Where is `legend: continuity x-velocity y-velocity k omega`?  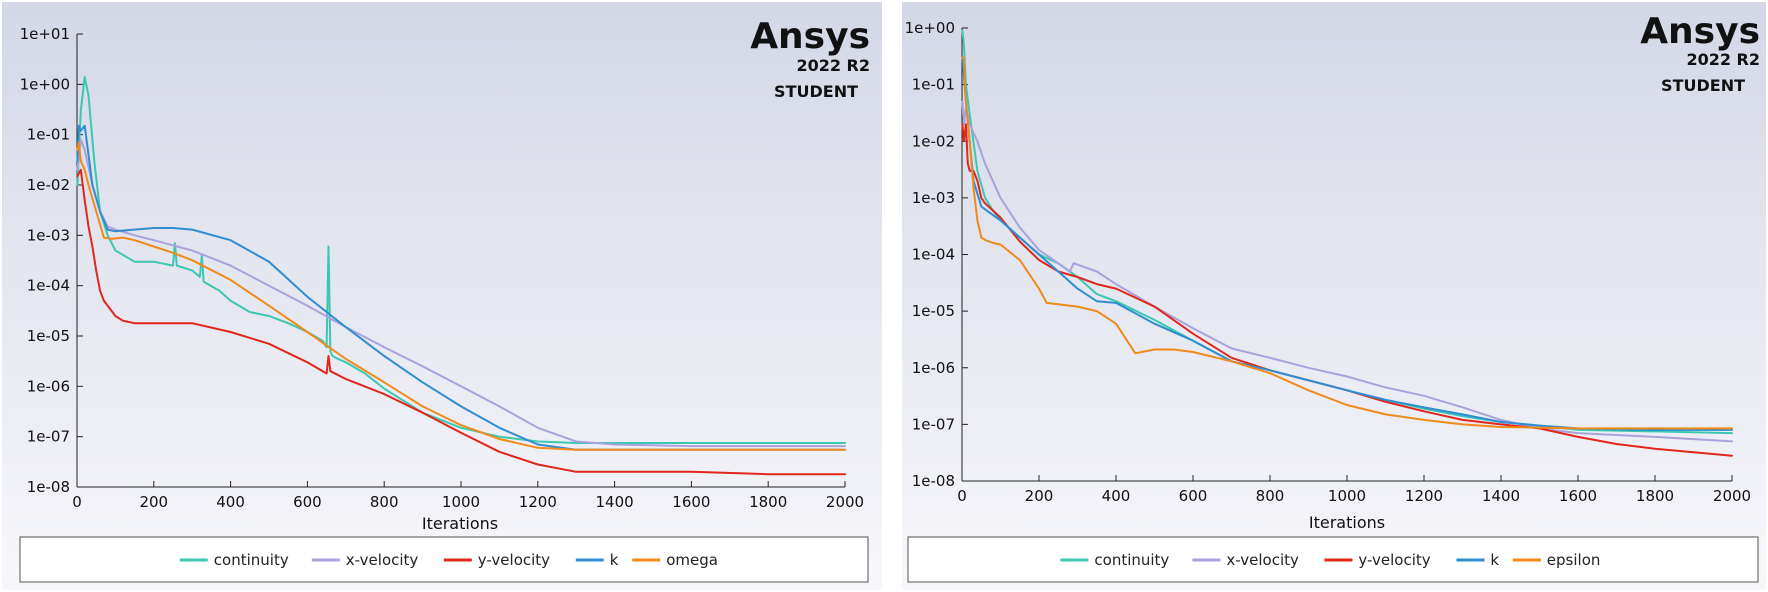
legend: continuity x-velocity y-velocity k omega is located at coordinates (448, 560).